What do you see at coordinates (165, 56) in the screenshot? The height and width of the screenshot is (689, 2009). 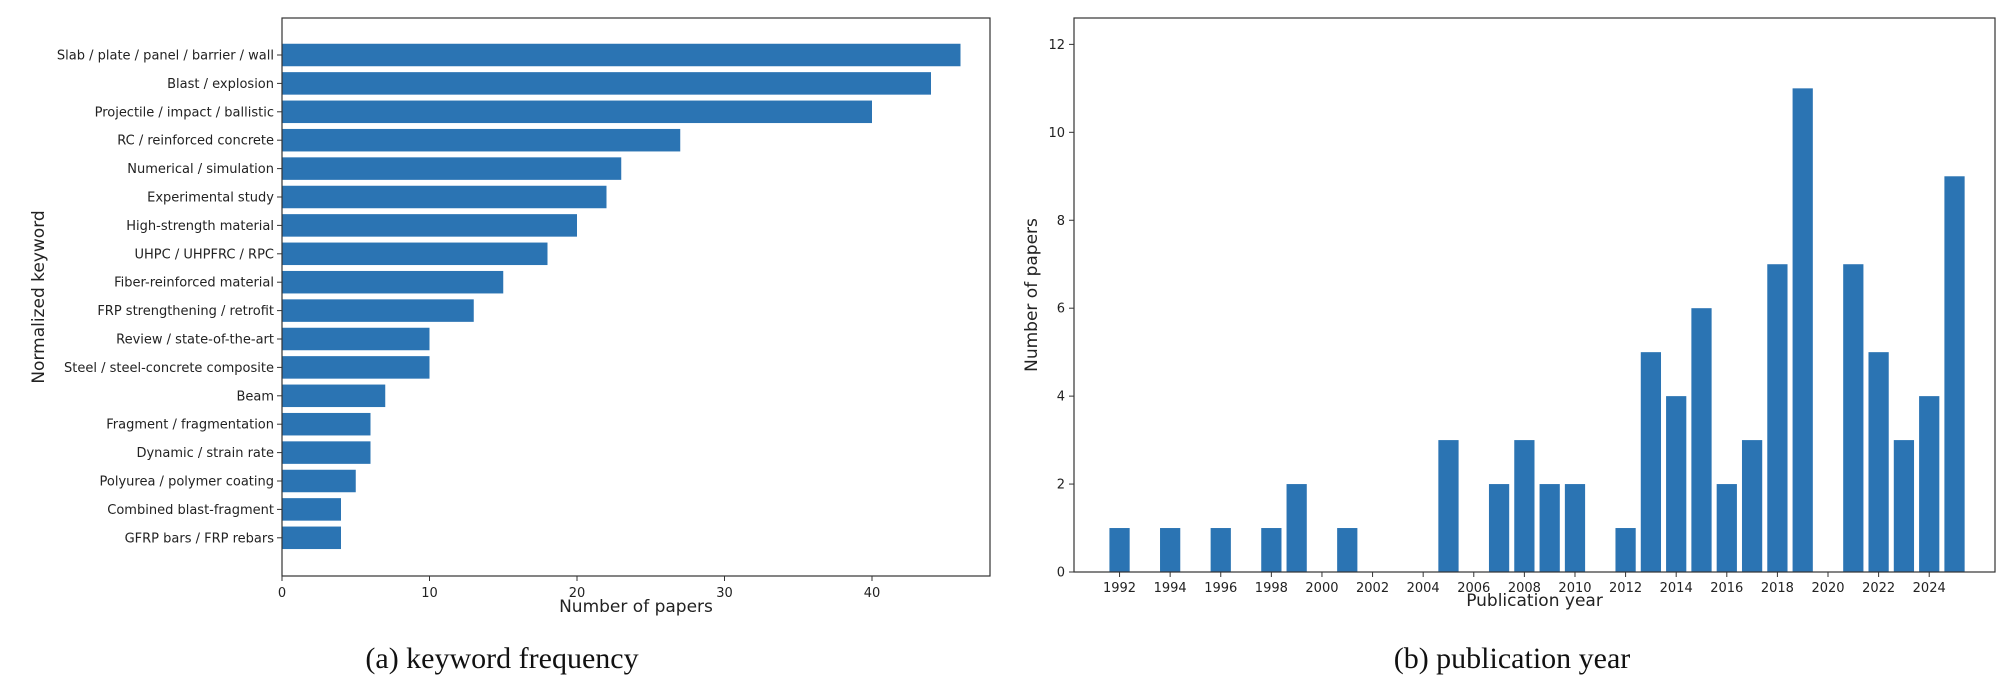 I see `y-tick-label: Slab / plate / panel / barrier / wall` at bounding box center [165, 56].